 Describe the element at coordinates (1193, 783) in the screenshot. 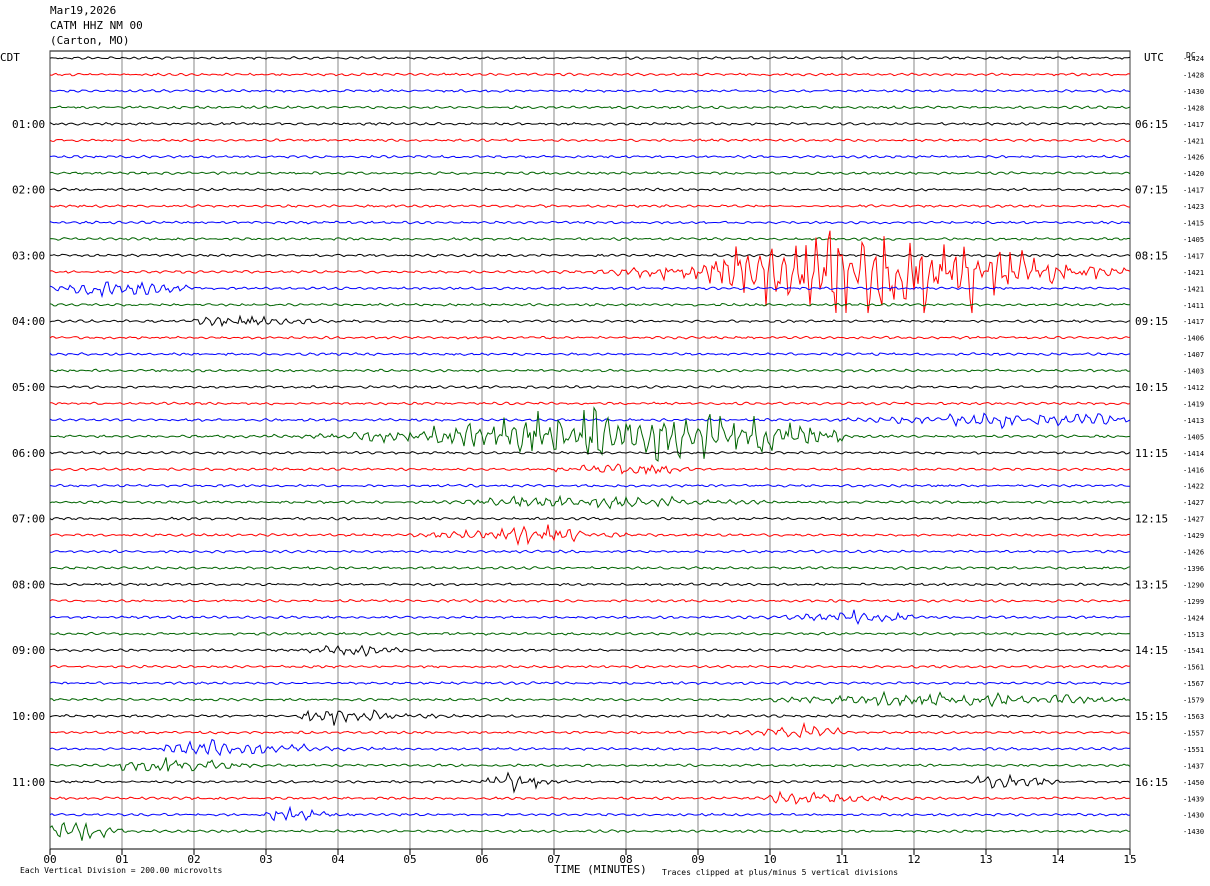

I see `dc-offset-label: -1450` at that location.